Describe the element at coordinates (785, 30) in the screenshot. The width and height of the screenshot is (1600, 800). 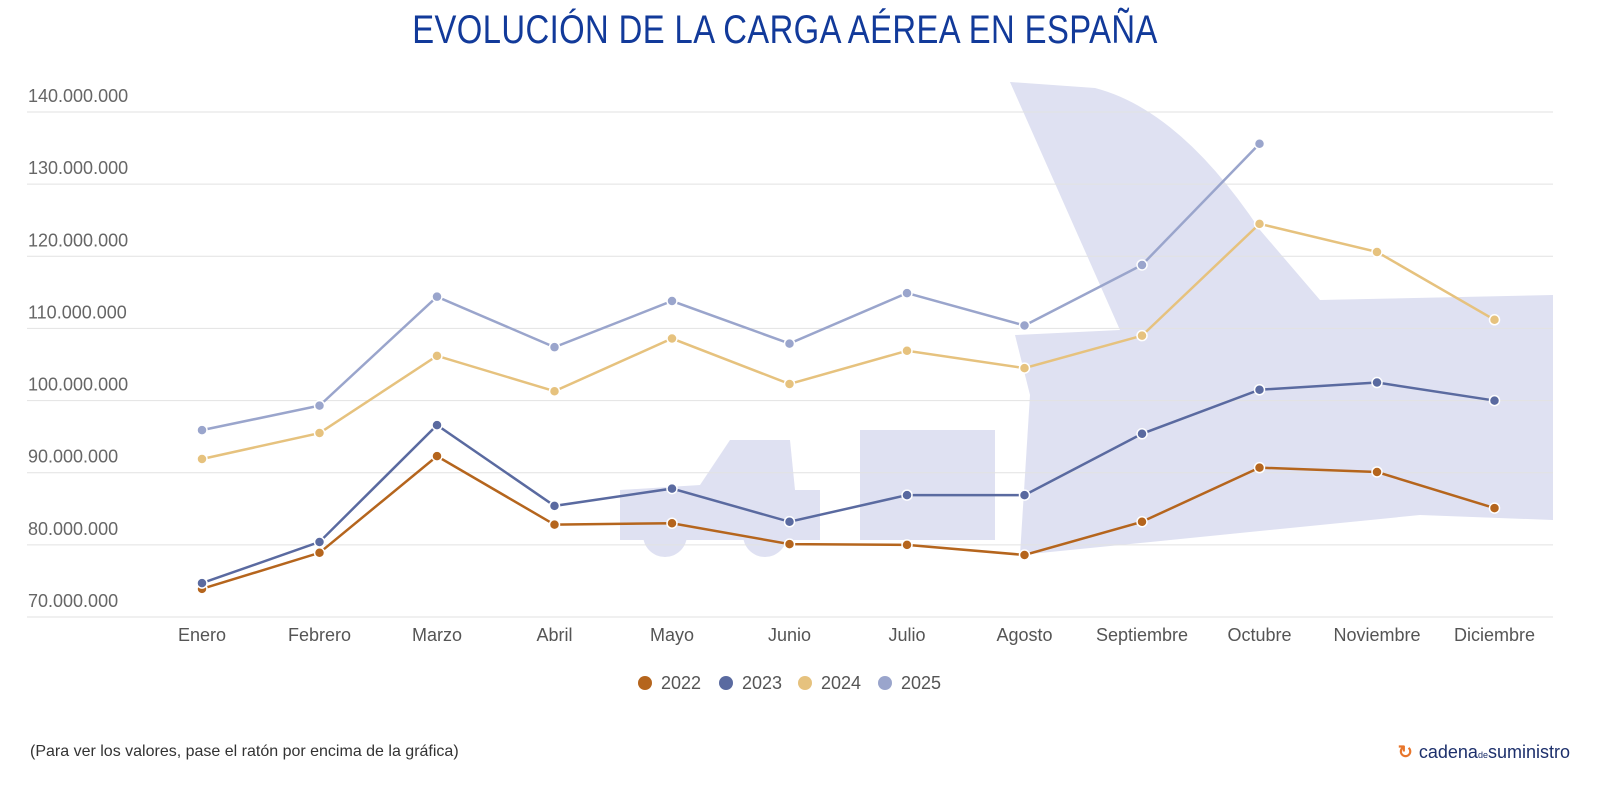
I see `chart-title: EVOLUCIÓN DE LA CARGA AÉREA EN ESPAÑA` at that location.